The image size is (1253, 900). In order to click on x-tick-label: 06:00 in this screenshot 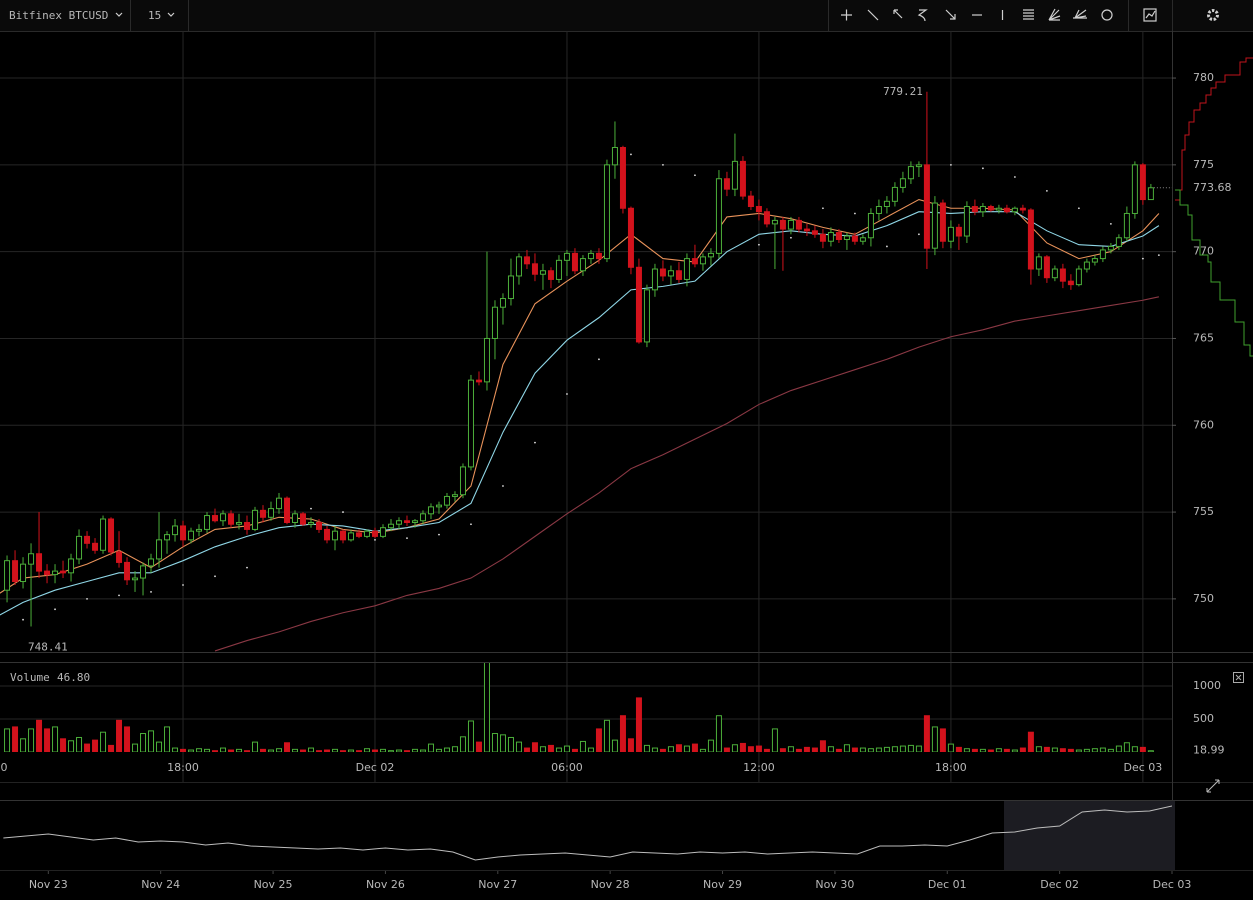, I will do `click(567, 767)`.